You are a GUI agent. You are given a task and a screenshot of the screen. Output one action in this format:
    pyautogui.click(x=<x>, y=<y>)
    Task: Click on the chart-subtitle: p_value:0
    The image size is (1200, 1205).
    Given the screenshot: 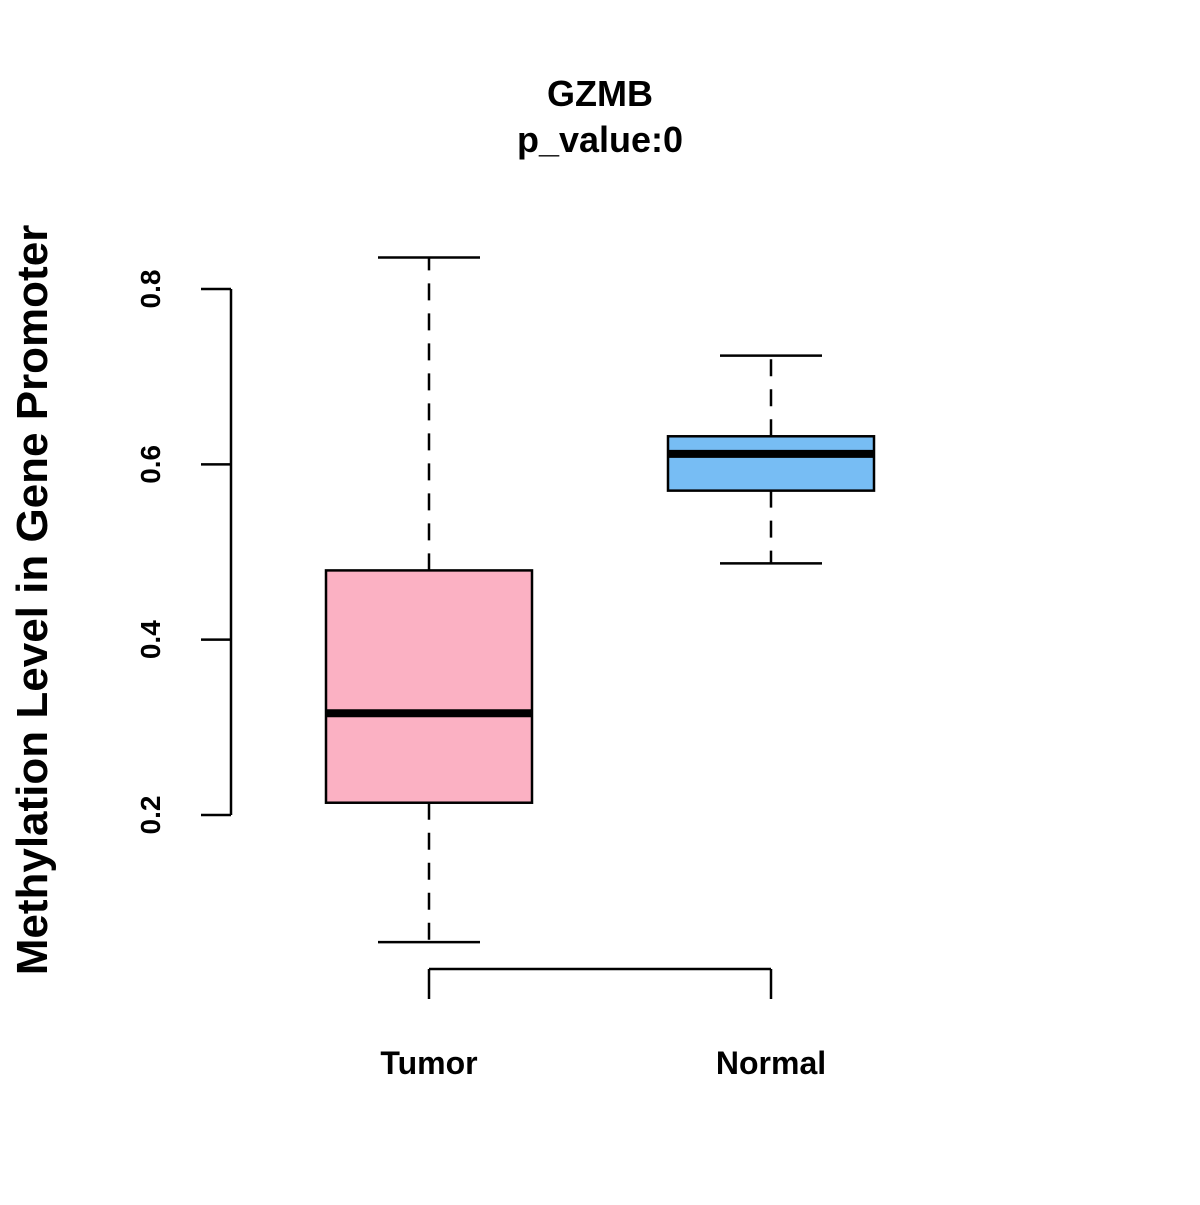 What is the action you would take?
    pyautogui.click(x=600, y=139)
    